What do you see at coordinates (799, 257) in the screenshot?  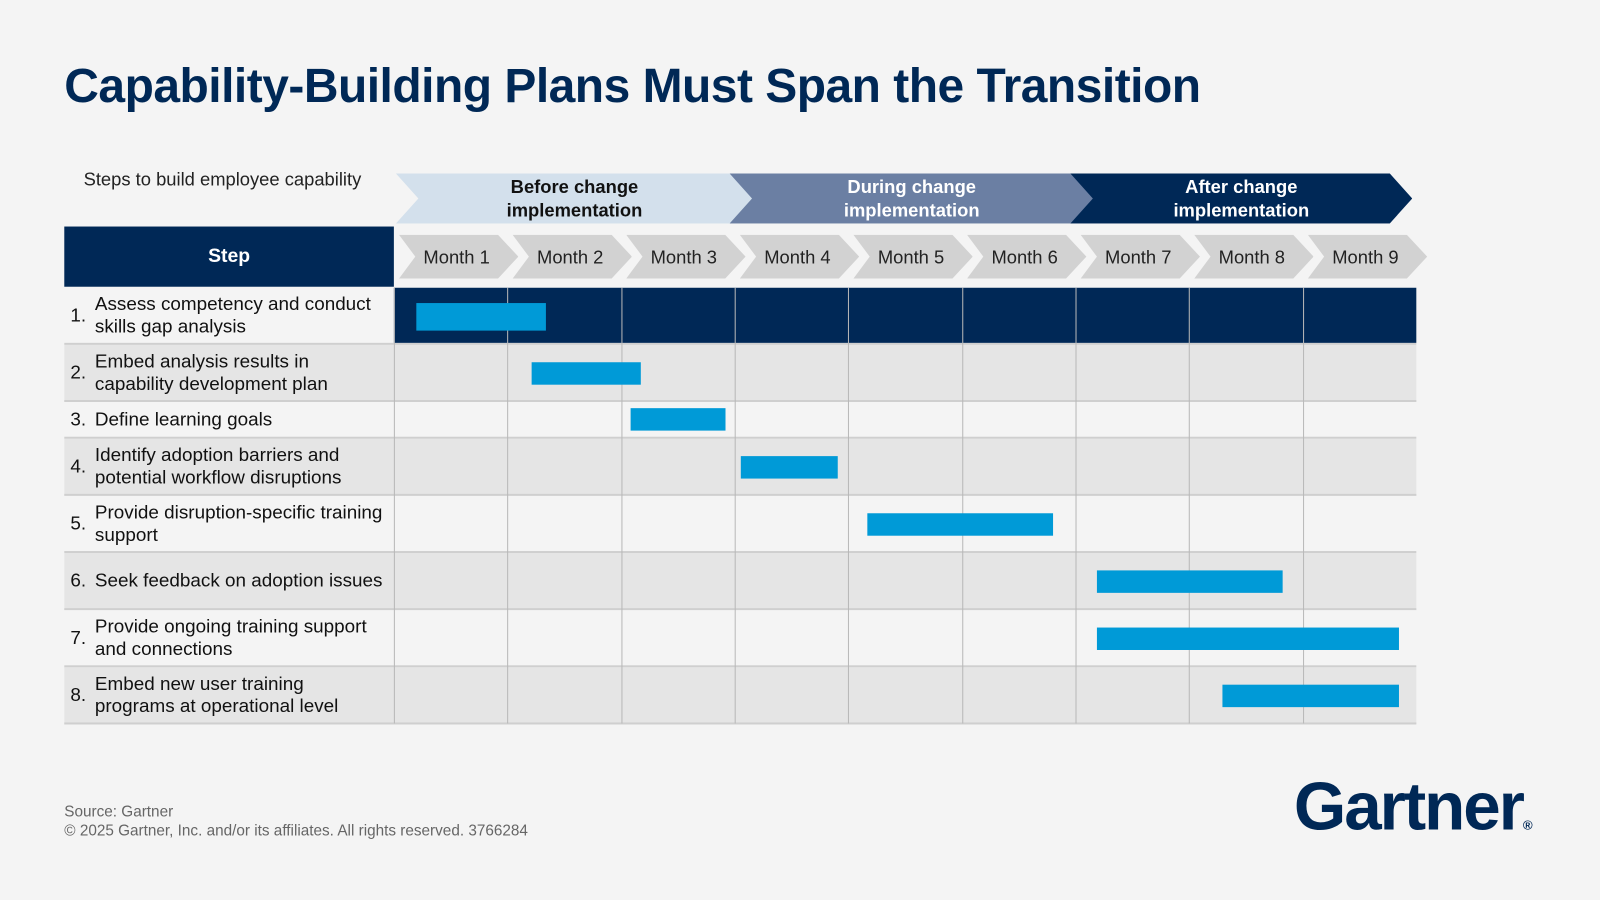 I see `month-header-4: Month 4` at bounding box center [799, 257].